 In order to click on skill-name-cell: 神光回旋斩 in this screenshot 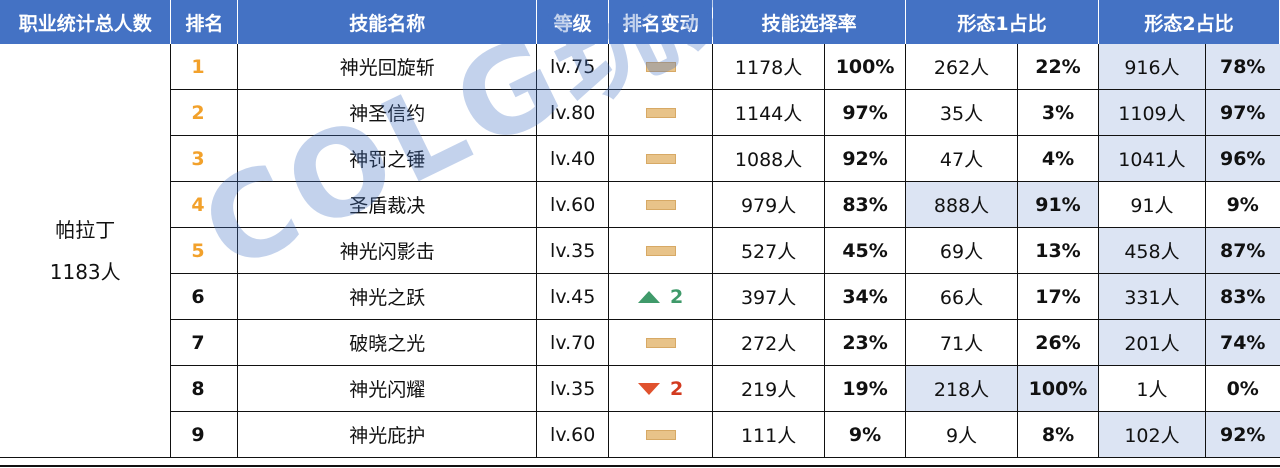, I will do `click(387, 67)`.